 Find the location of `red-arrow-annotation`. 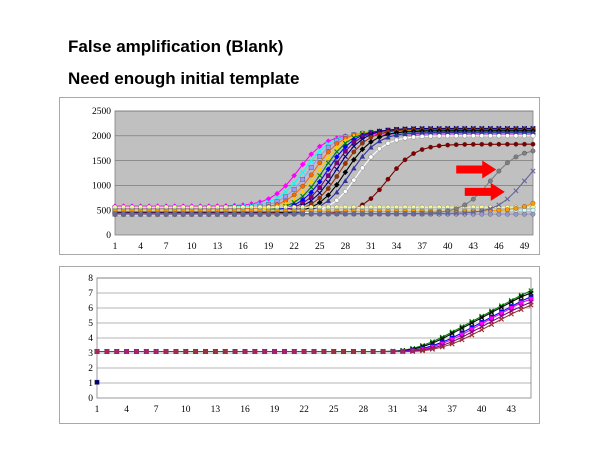

red-arrow-annotation is located at coordinates (484, 191).